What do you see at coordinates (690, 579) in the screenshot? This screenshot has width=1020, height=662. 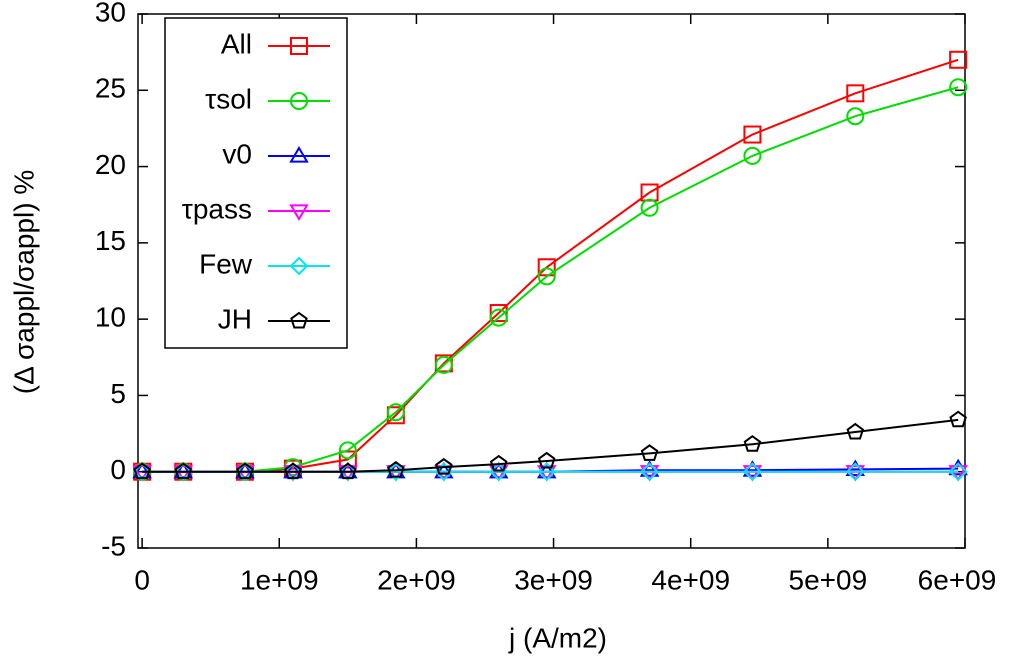 I see `x-tick-label: 4e+09` at bounding box center [690, 579].